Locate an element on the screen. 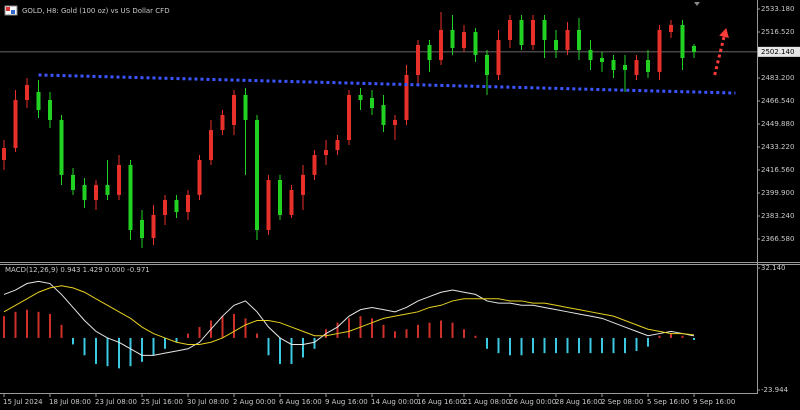  x-tick-label: 5 Sep 16:00 is located at coordinates (668, 402).